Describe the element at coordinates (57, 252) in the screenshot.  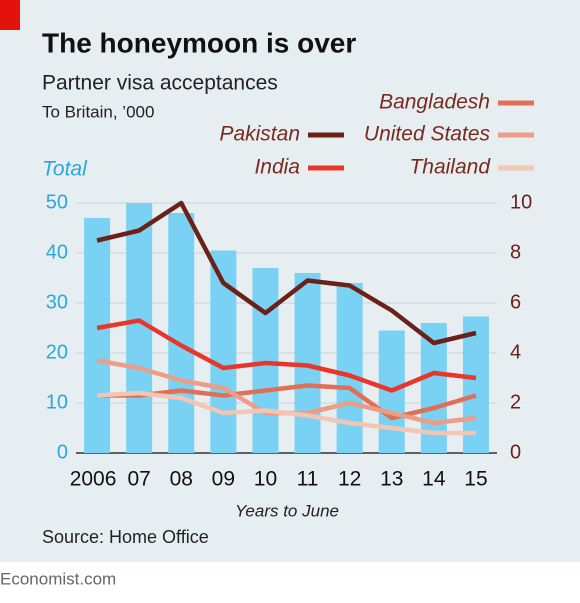
I see `y-tick-label: 40` at that location.